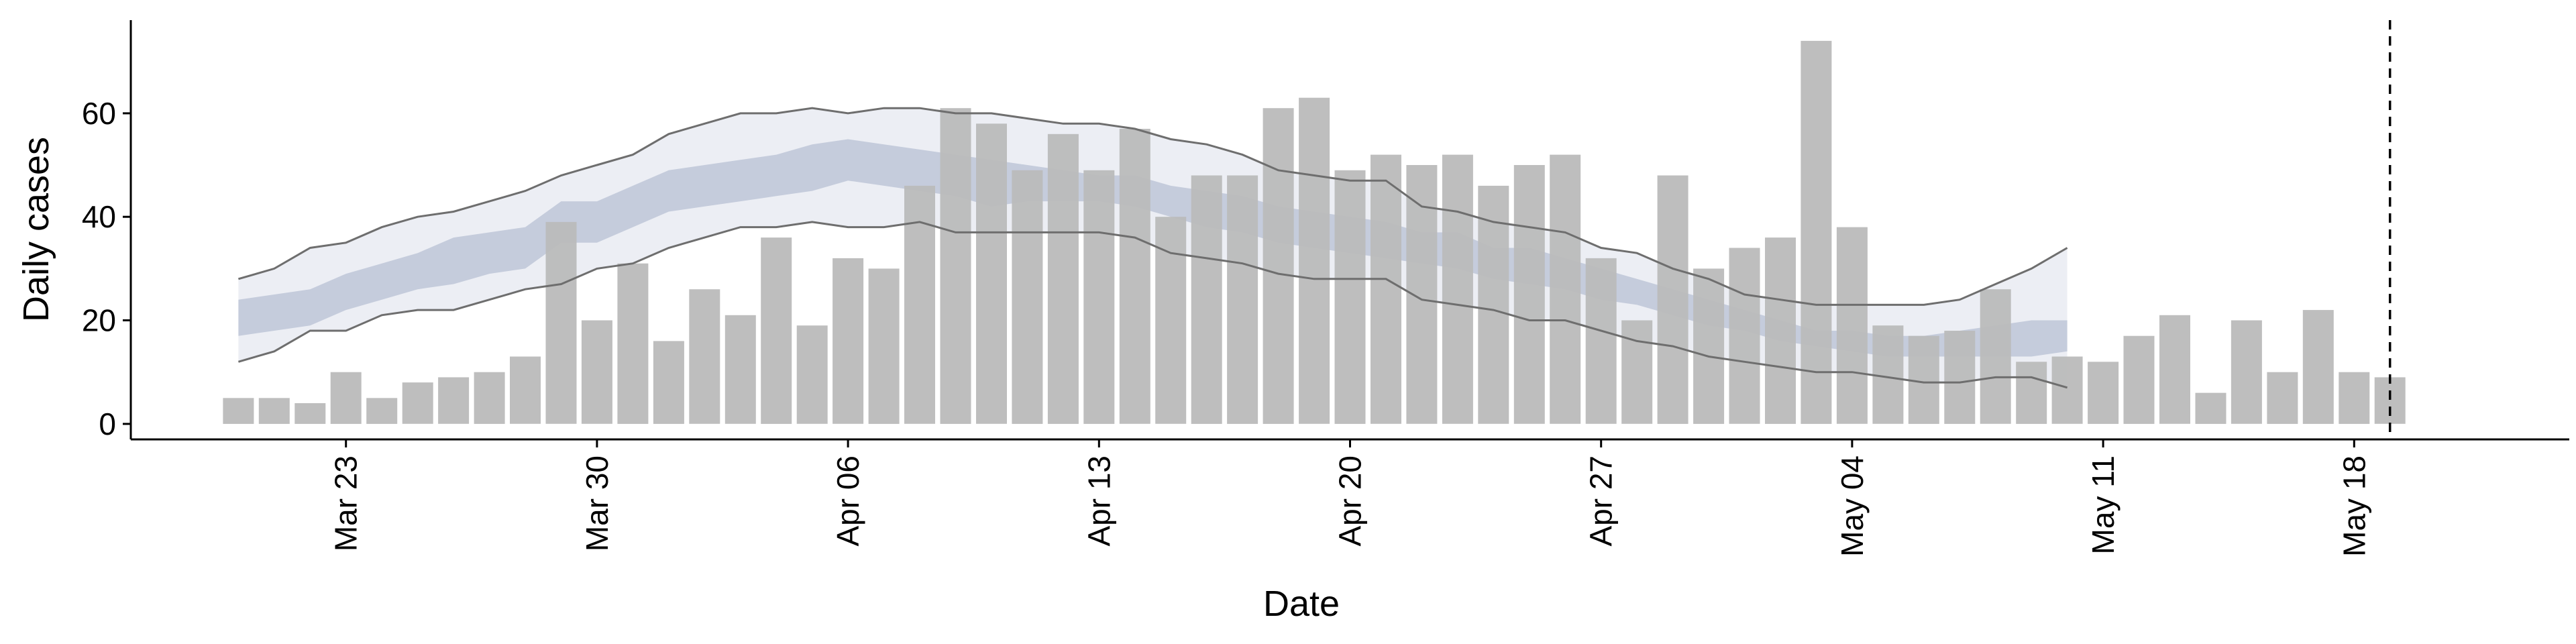  Describe the element at coordinates (99, 320) in the screenshot. I see `y-tick-label: 20` at that location.